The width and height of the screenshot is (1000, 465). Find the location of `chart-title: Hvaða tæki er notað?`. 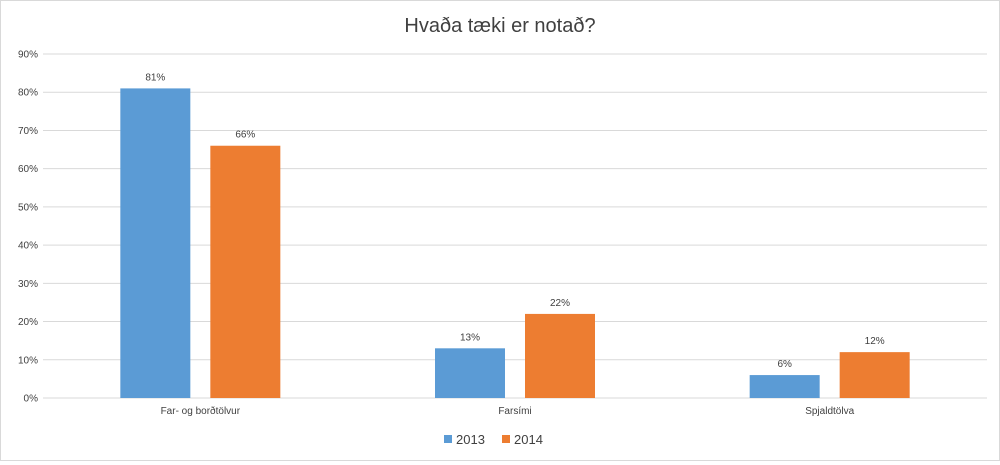

chart-title: Hvaða tæki er notað? is located at coordinates (499, 26).